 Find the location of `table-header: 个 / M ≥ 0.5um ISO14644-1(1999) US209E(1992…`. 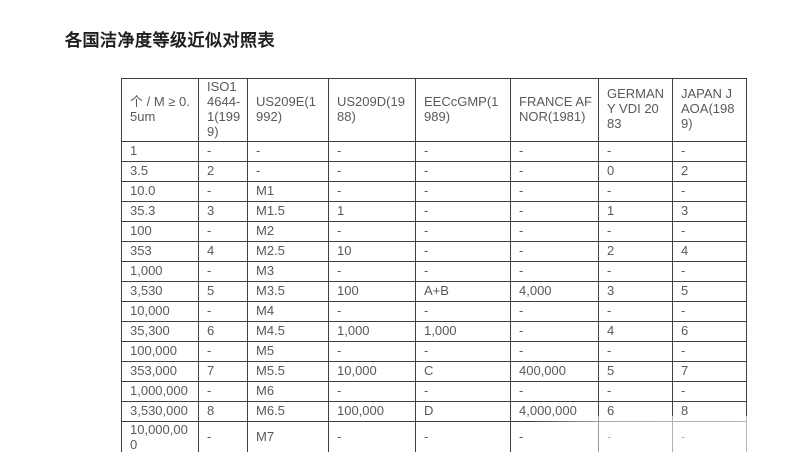

table-header: 个 / M ≥ 0.5um ISO14644-1(1999) US209E(1992… is located at coordinates (434, 110).